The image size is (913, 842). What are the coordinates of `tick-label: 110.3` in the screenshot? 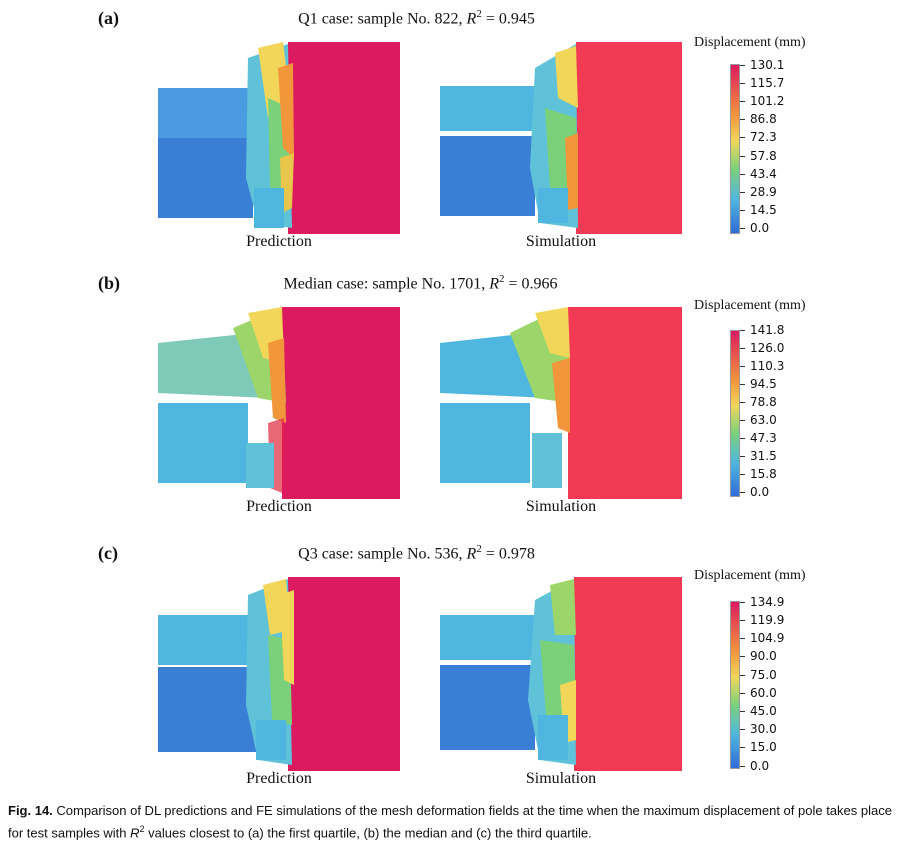 It's located at (762, 366).